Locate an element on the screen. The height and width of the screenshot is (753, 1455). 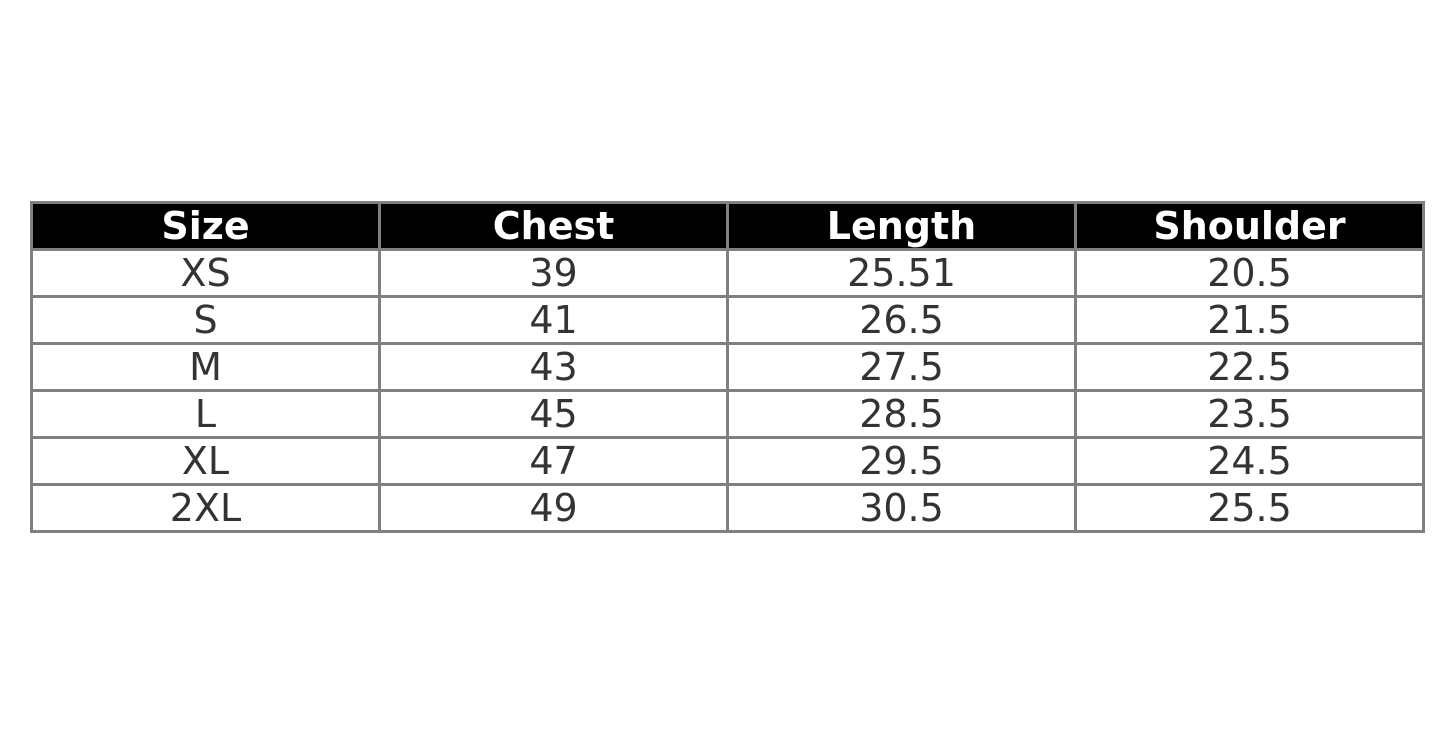
table-cell-shoulder: 23.5 is located at coordinates (1249, 414).